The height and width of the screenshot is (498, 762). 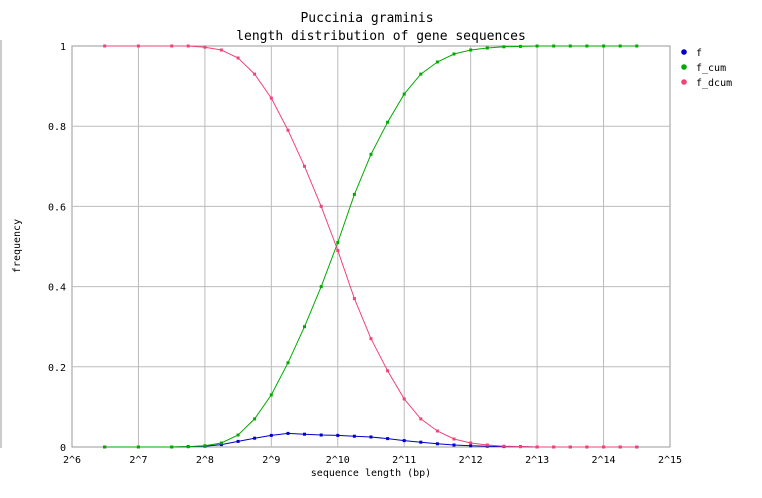 What do you see at coordinates (338, 460) in the screenshot?
I see `x-tick-label: 2^10` at bounding box center [338, 460].